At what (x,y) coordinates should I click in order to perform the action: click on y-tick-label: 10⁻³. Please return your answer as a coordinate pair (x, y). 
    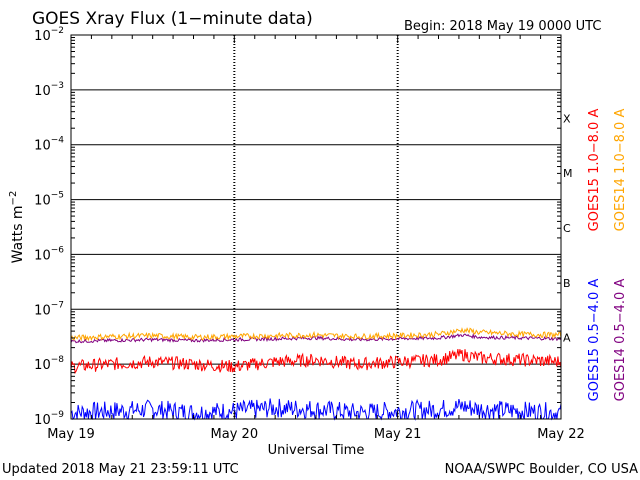
    Looking at the image, I should click on (49, 90).